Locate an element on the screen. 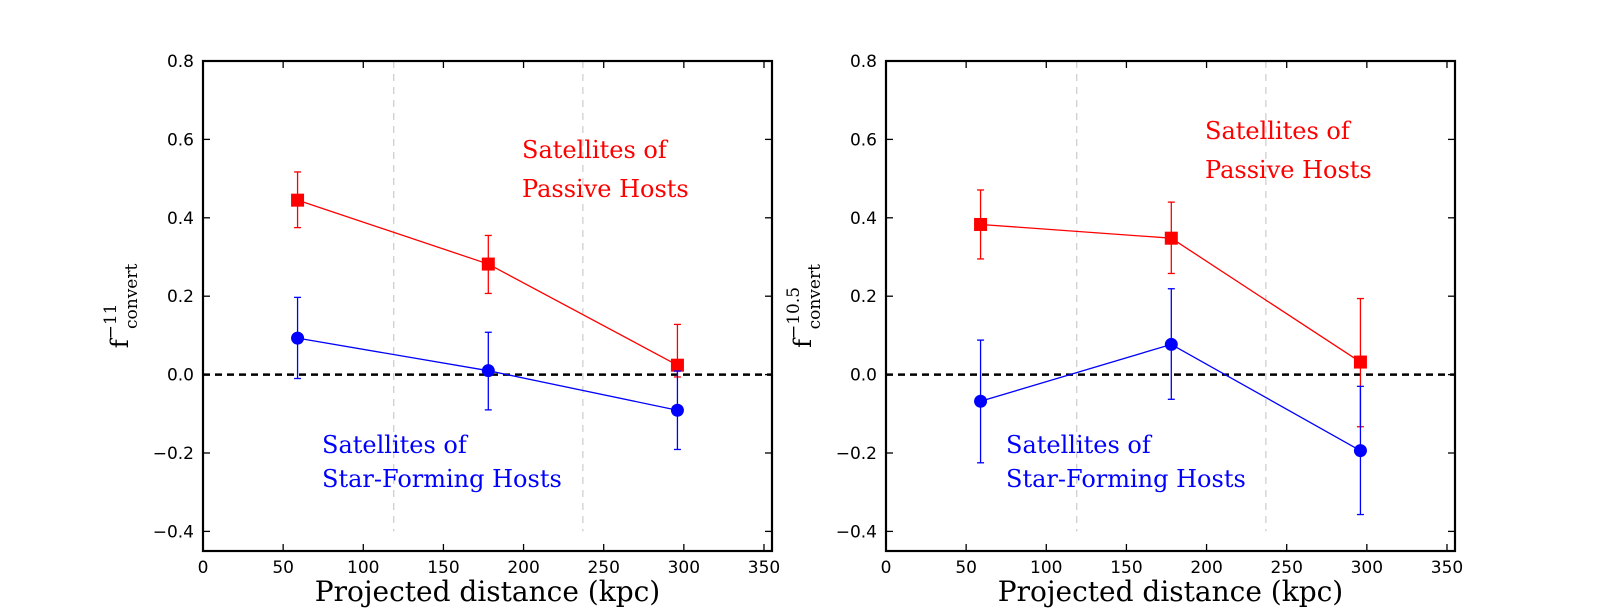 The height and width of the screenshot is (612, 1612). y-axis-label-superscript: −10.5 is located at coordinates (794, 313).